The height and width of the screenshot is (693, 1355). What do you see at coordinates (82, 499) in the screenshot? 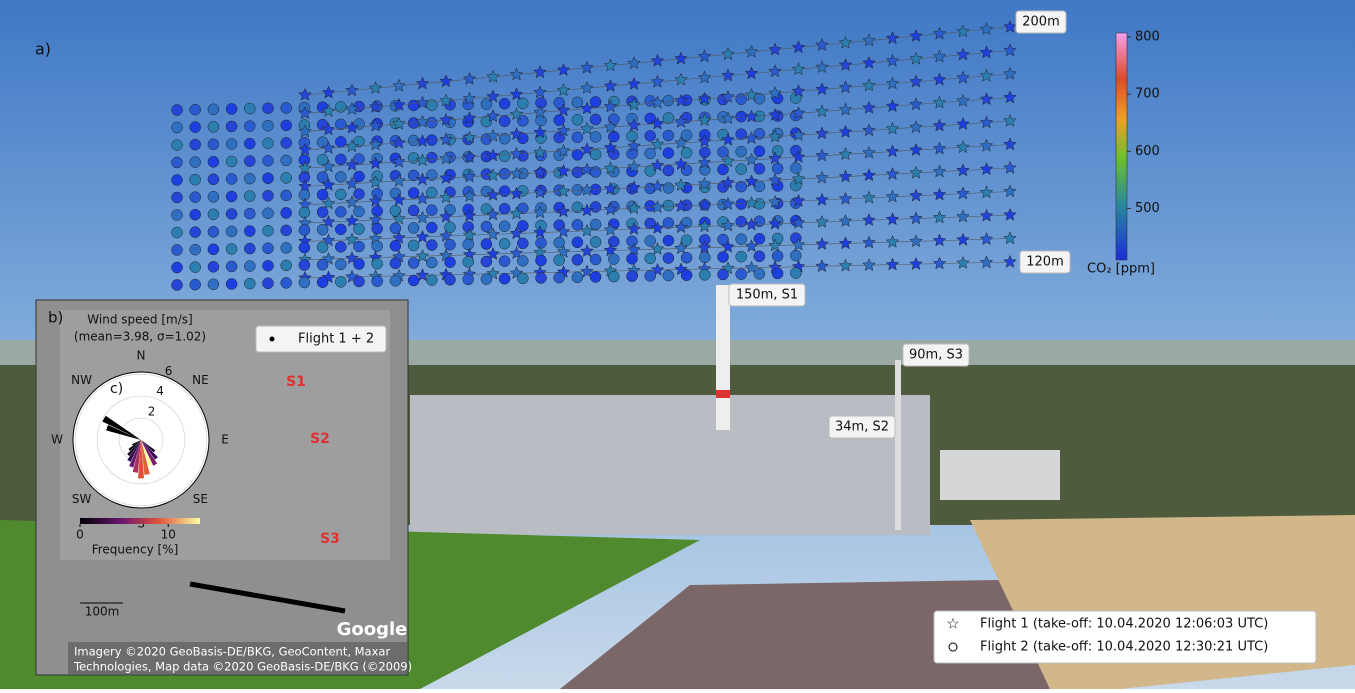
I see `rose-direction: SW` at bounding box center [82, 499].